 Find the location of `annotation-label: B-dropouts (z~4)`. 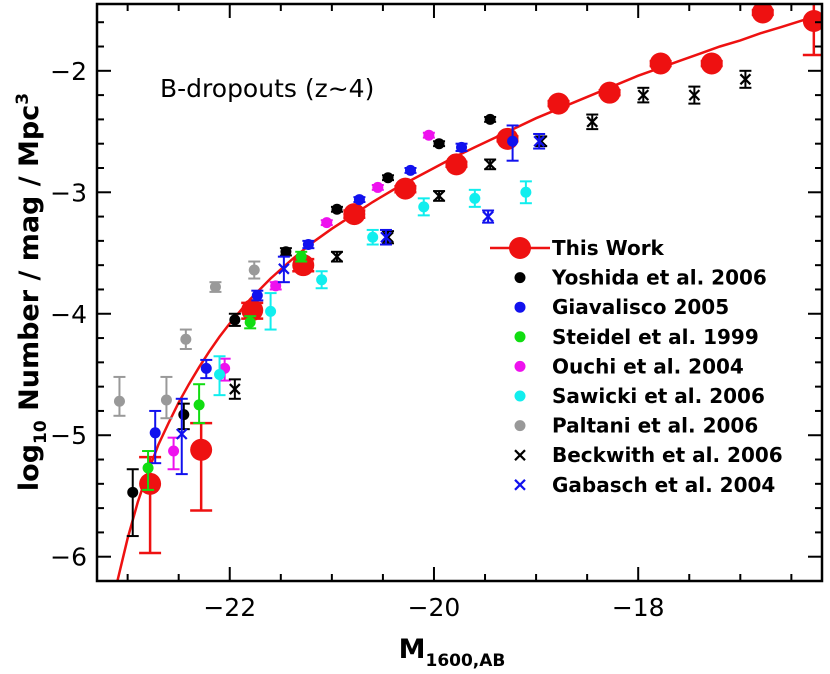

annotation-label: B-dropouts (z~4) is located at coordinates (267, 88).